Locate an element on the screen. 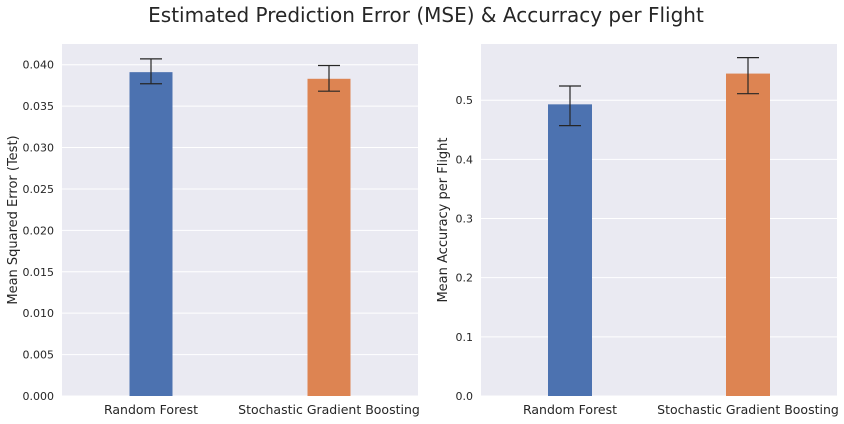 The height and width of the screenshot is (424, 844). y-tick-label: 0.040 is located at coordinates (39, 65).